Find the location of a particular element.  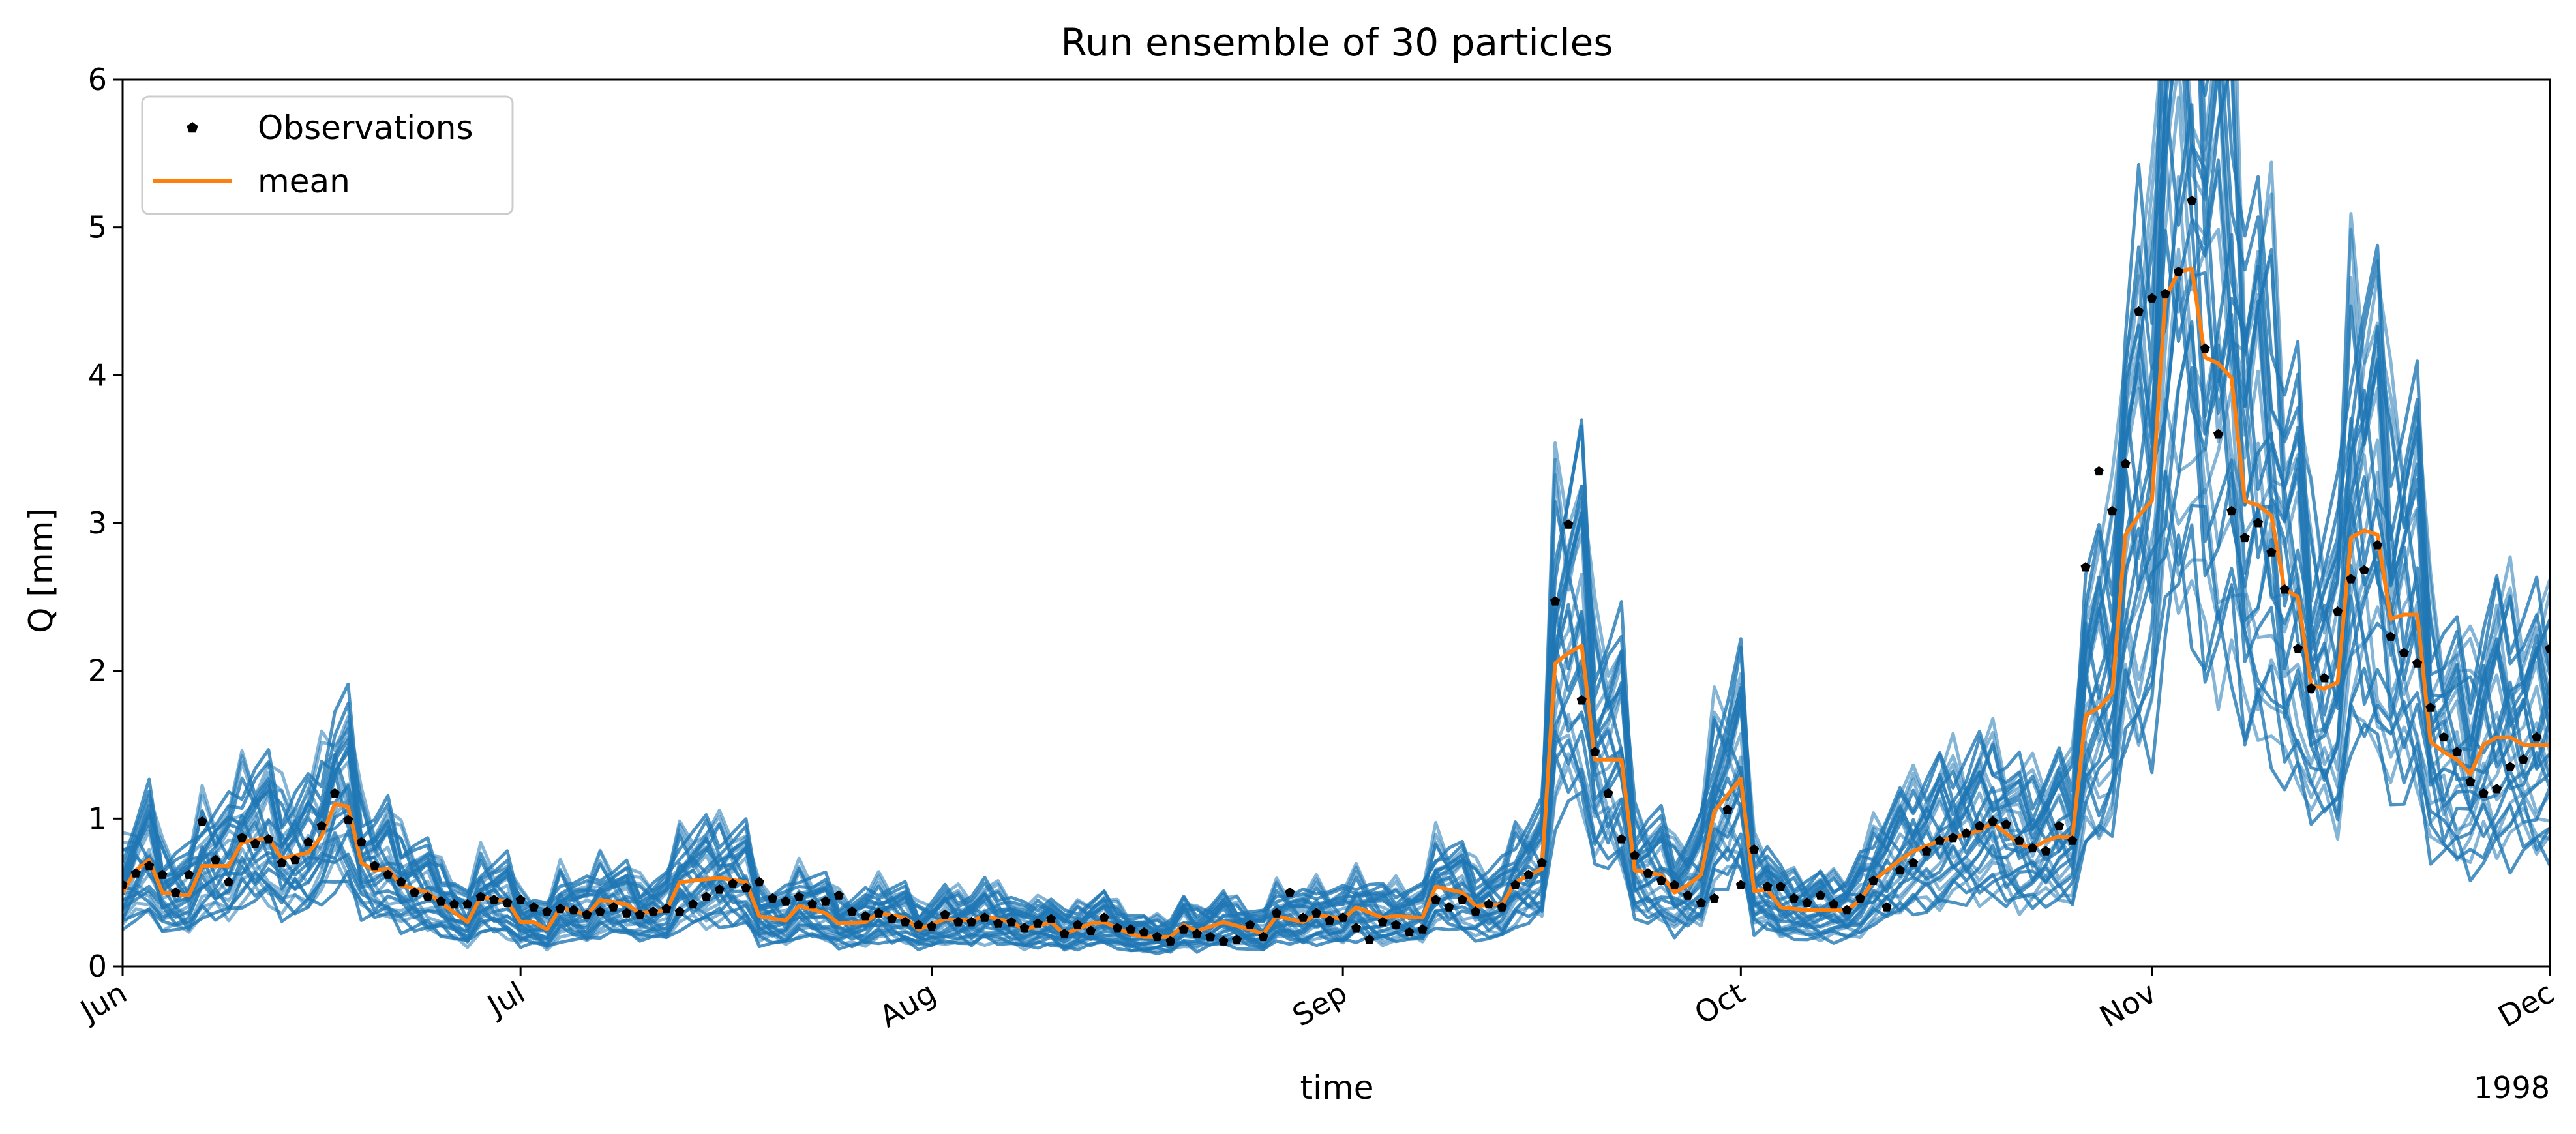

y-tick-label: 5 is located at coordinates (97, 227).